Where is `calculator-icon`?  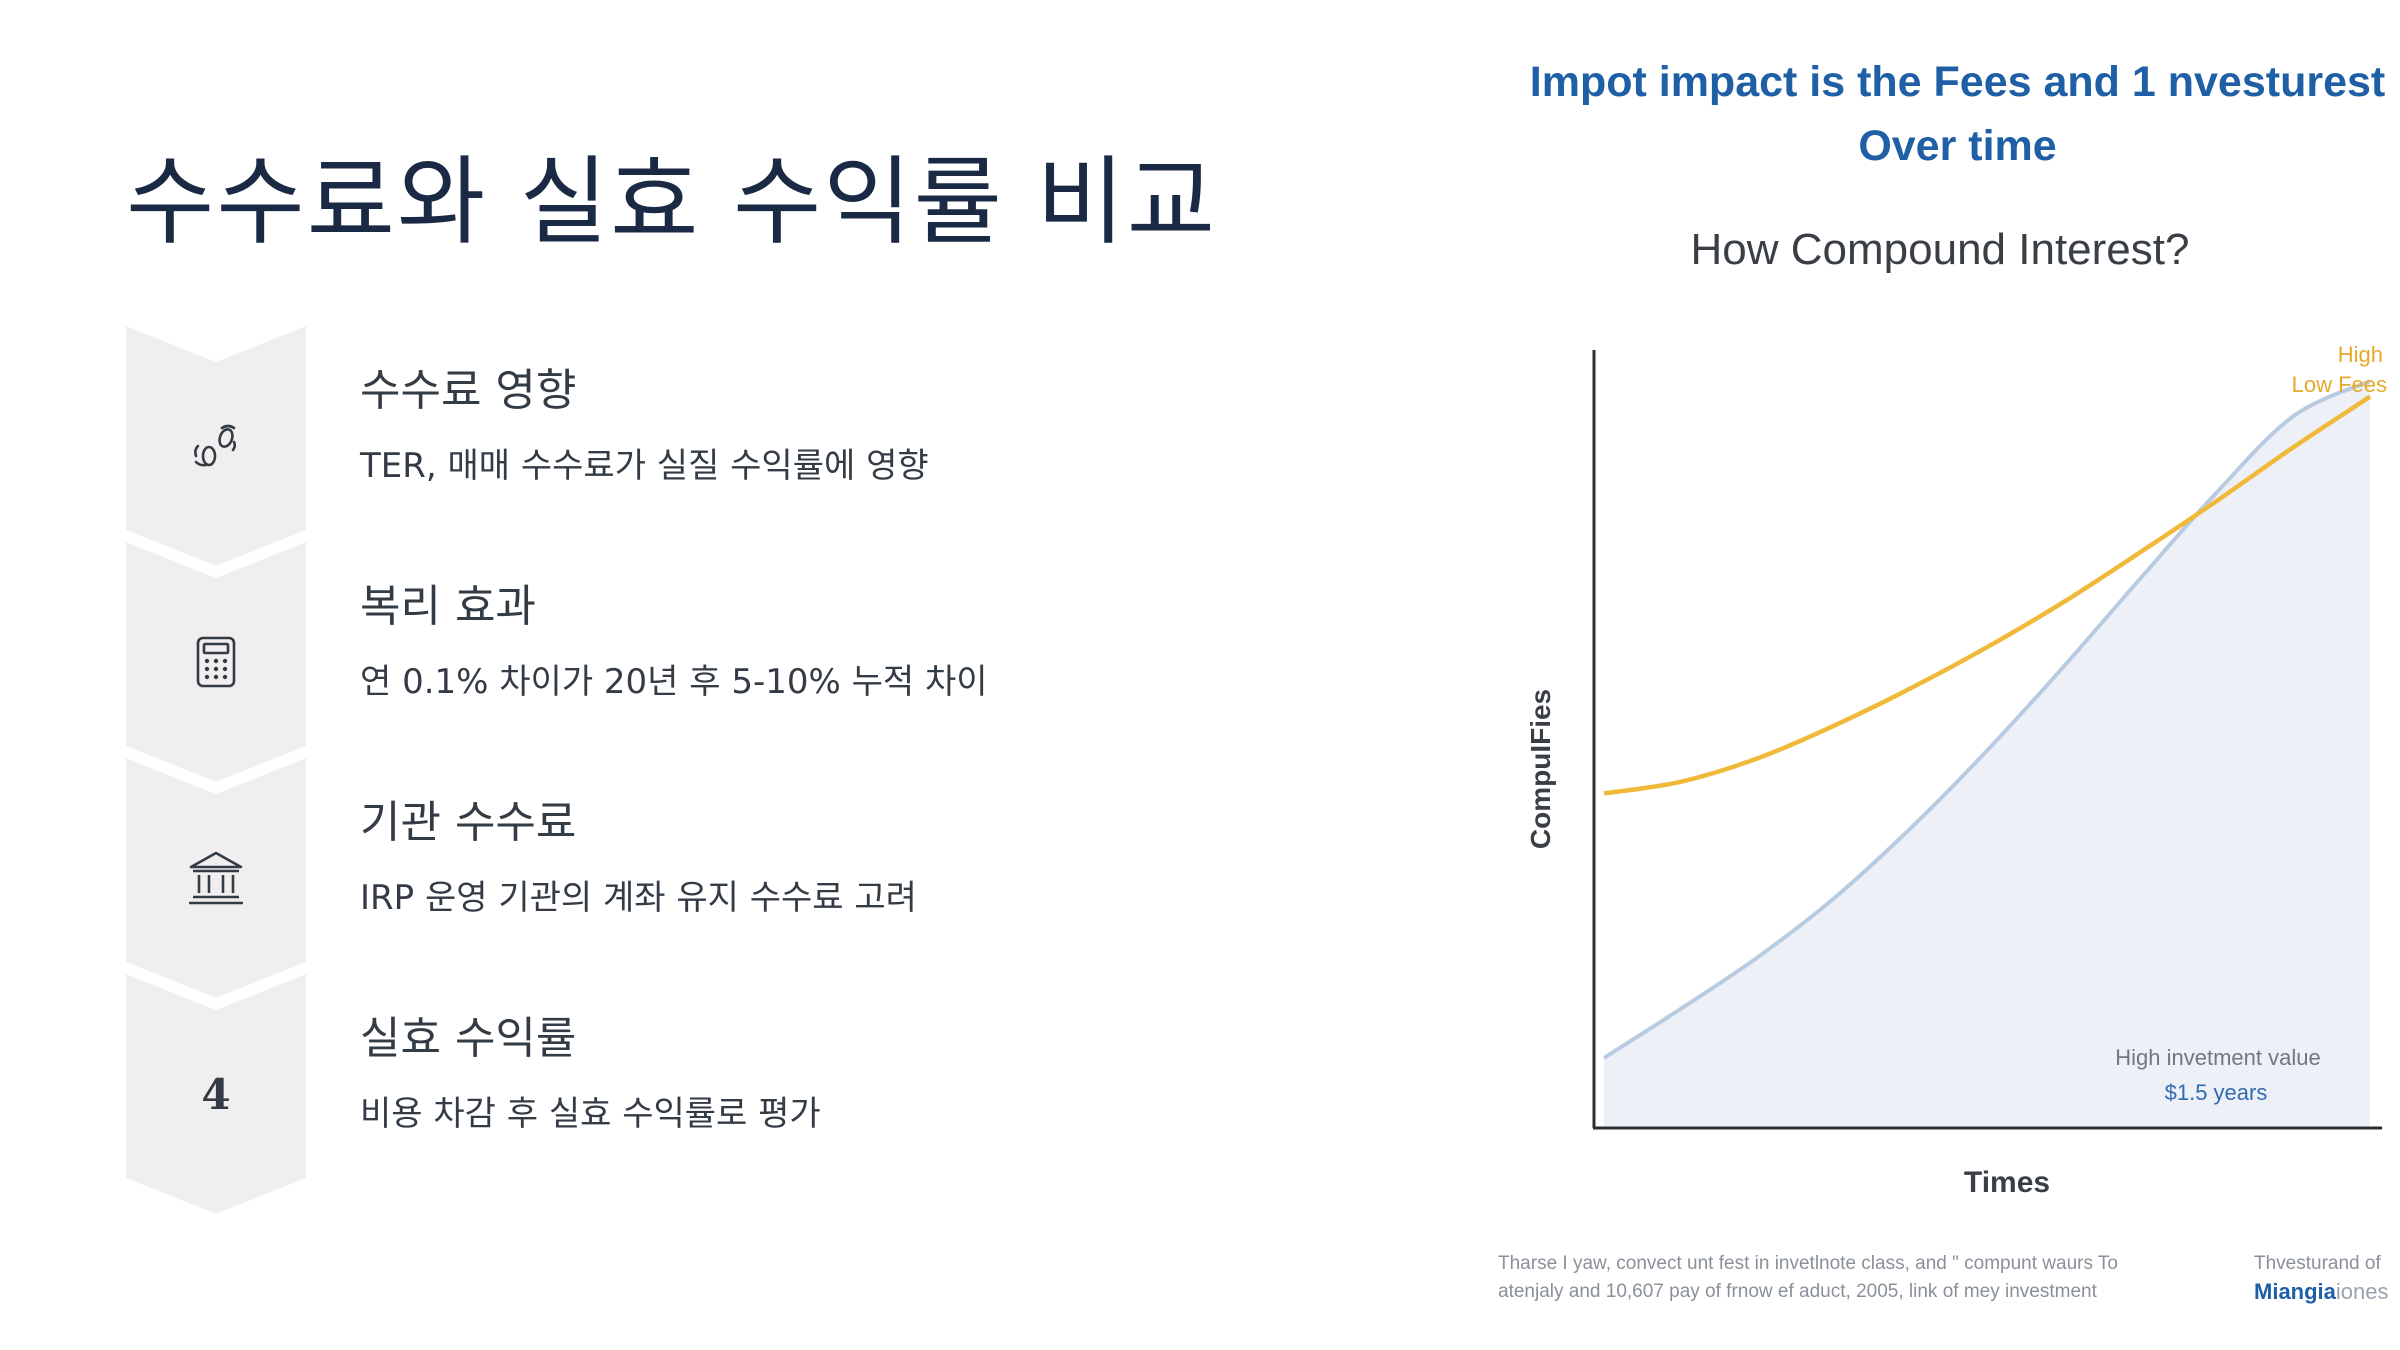
calculator-icon is located at coordinates (216, 662).